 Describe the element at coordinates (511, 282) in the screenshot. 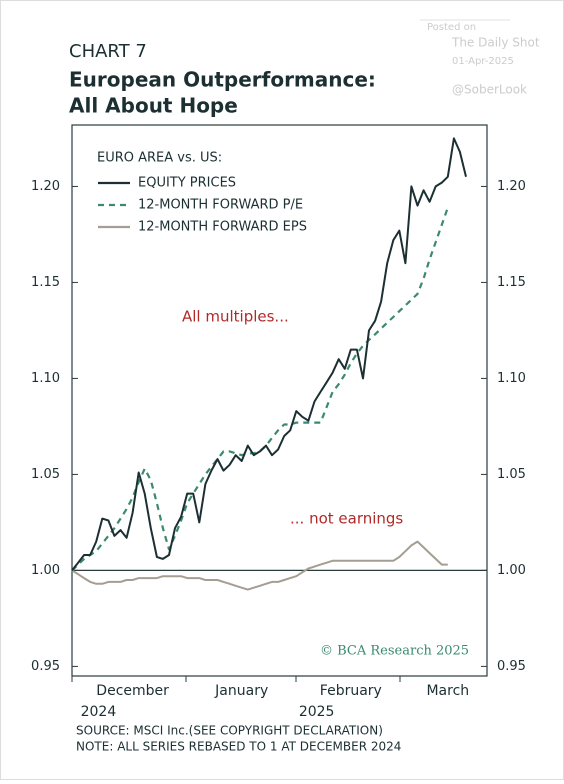

I see `y2-tick-label: 1.15` at that location.